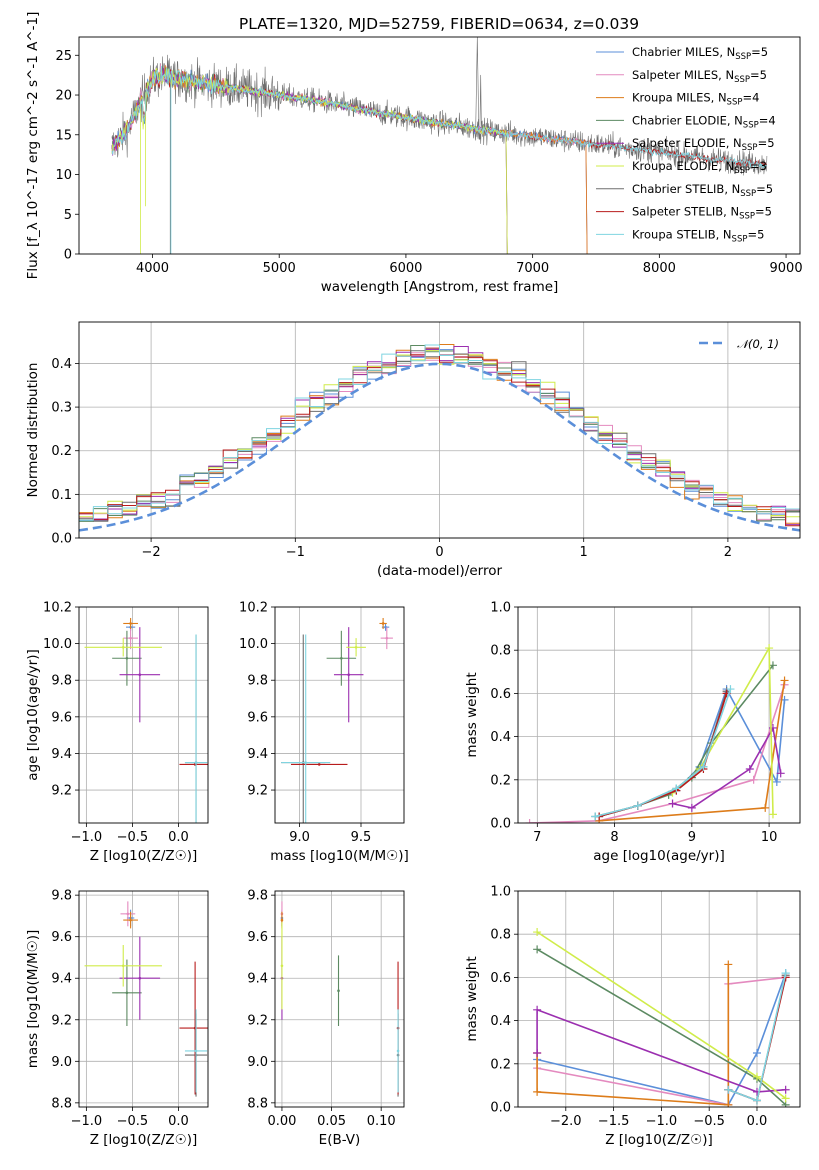 The height and width of the screenshot is (1170, 819). I want to click on y-tick-label: 20, so click(63, 96).